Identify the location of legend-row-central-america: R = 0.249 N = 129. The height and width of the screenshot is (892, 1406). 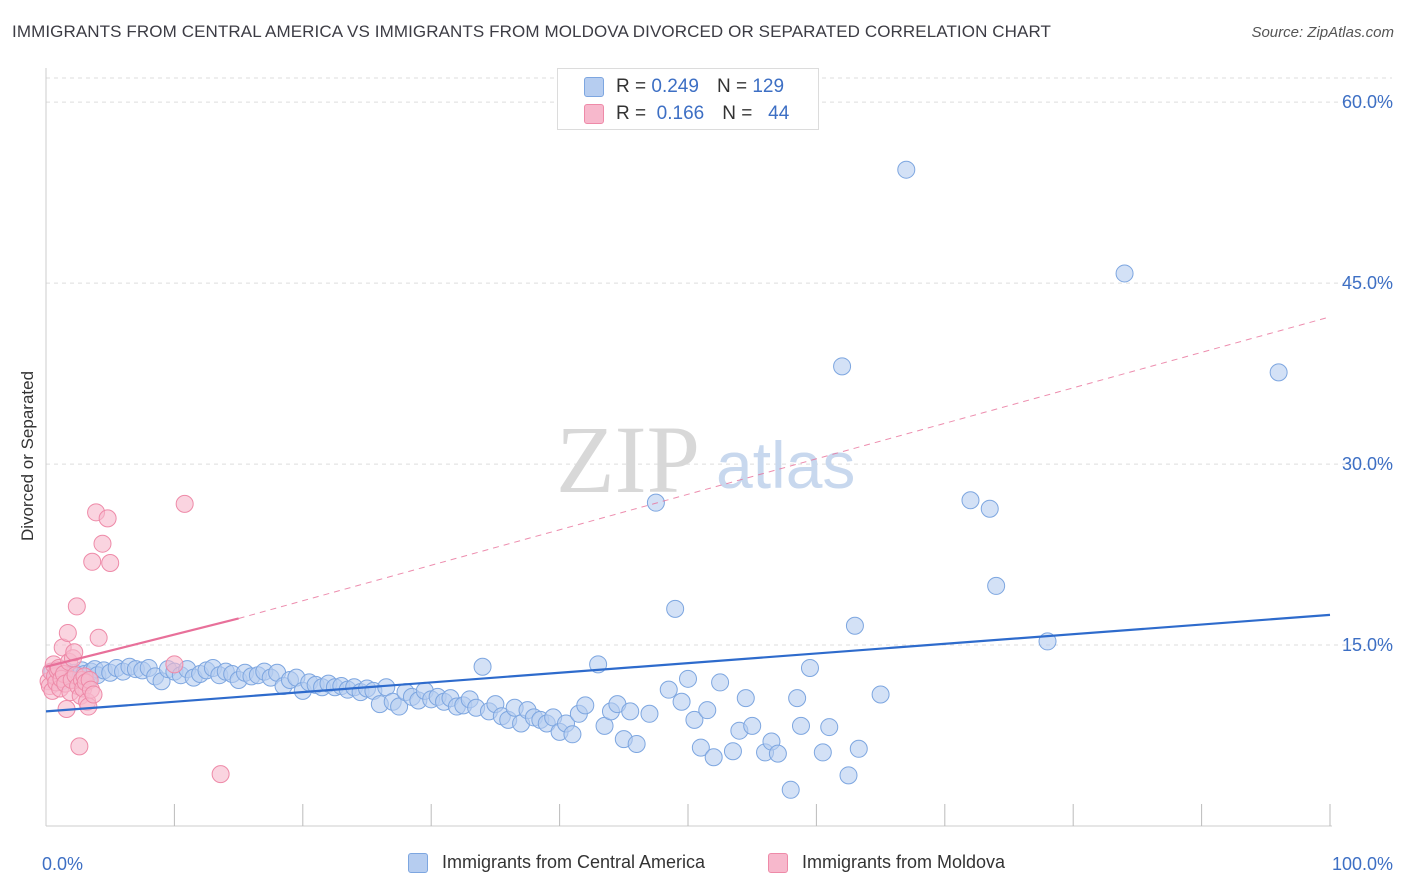
(684, 87).